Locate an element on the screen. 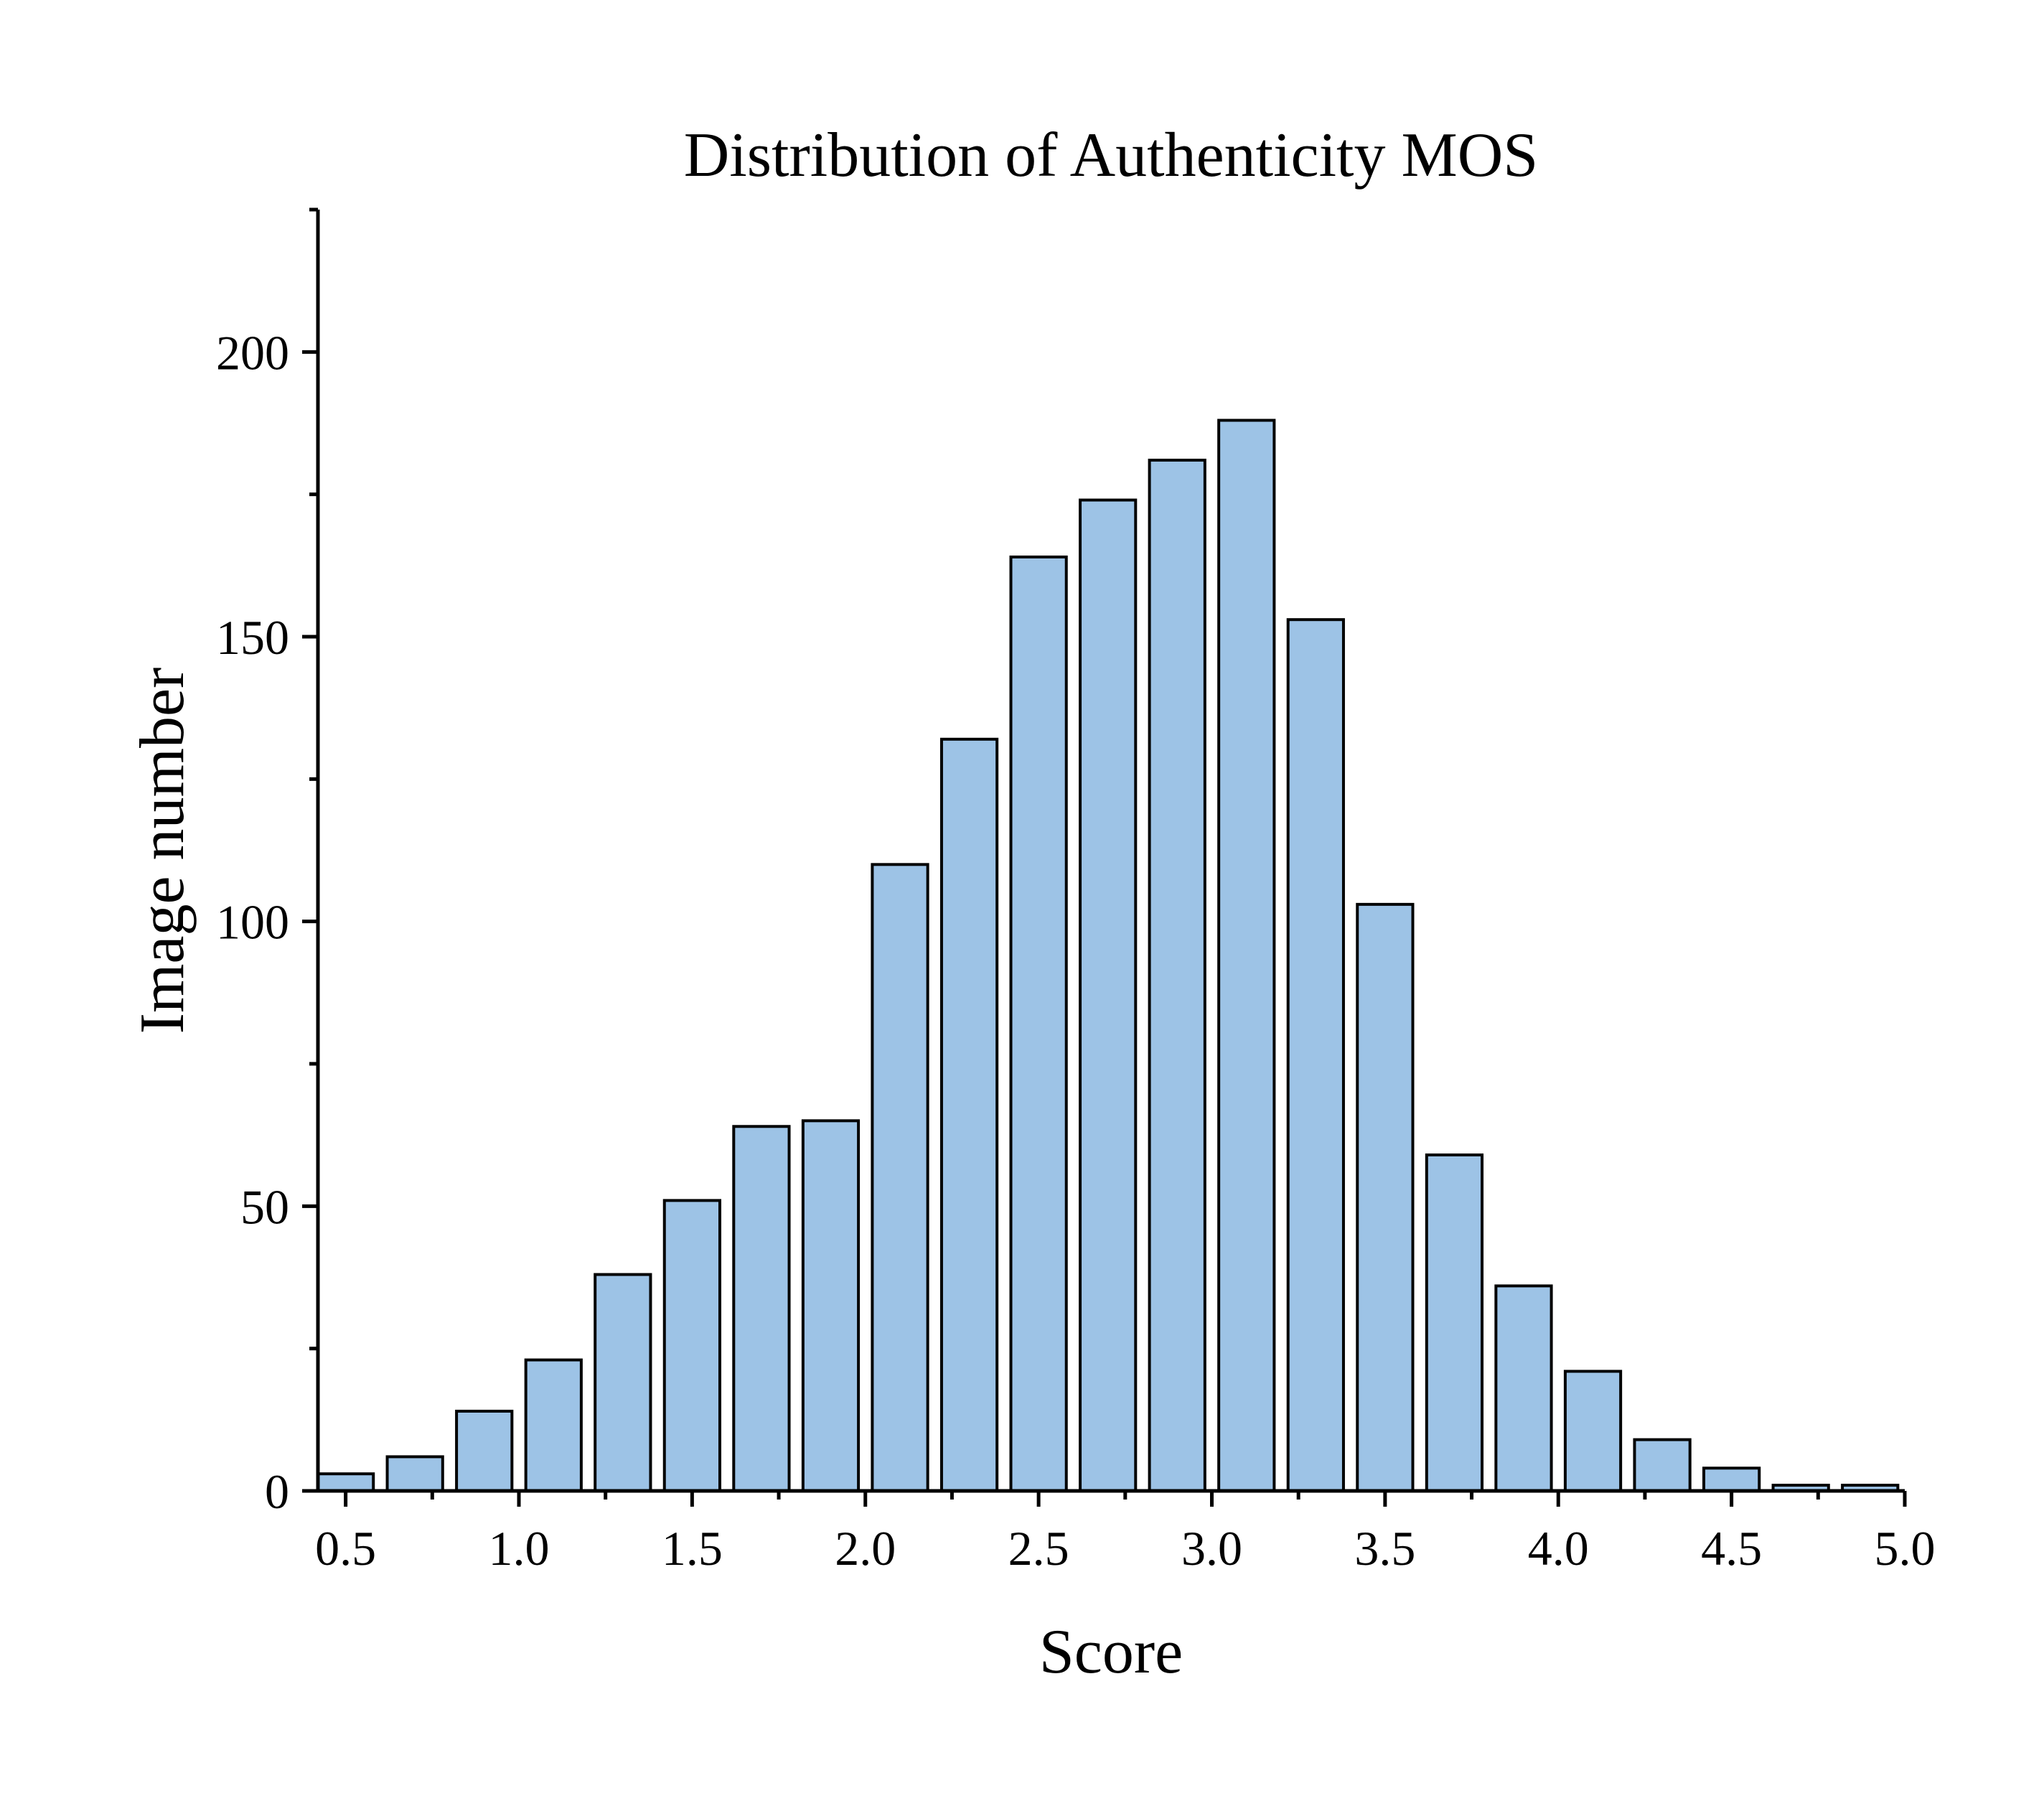  x-tick-label: 0.5 is located at coordinates (345, 1548).